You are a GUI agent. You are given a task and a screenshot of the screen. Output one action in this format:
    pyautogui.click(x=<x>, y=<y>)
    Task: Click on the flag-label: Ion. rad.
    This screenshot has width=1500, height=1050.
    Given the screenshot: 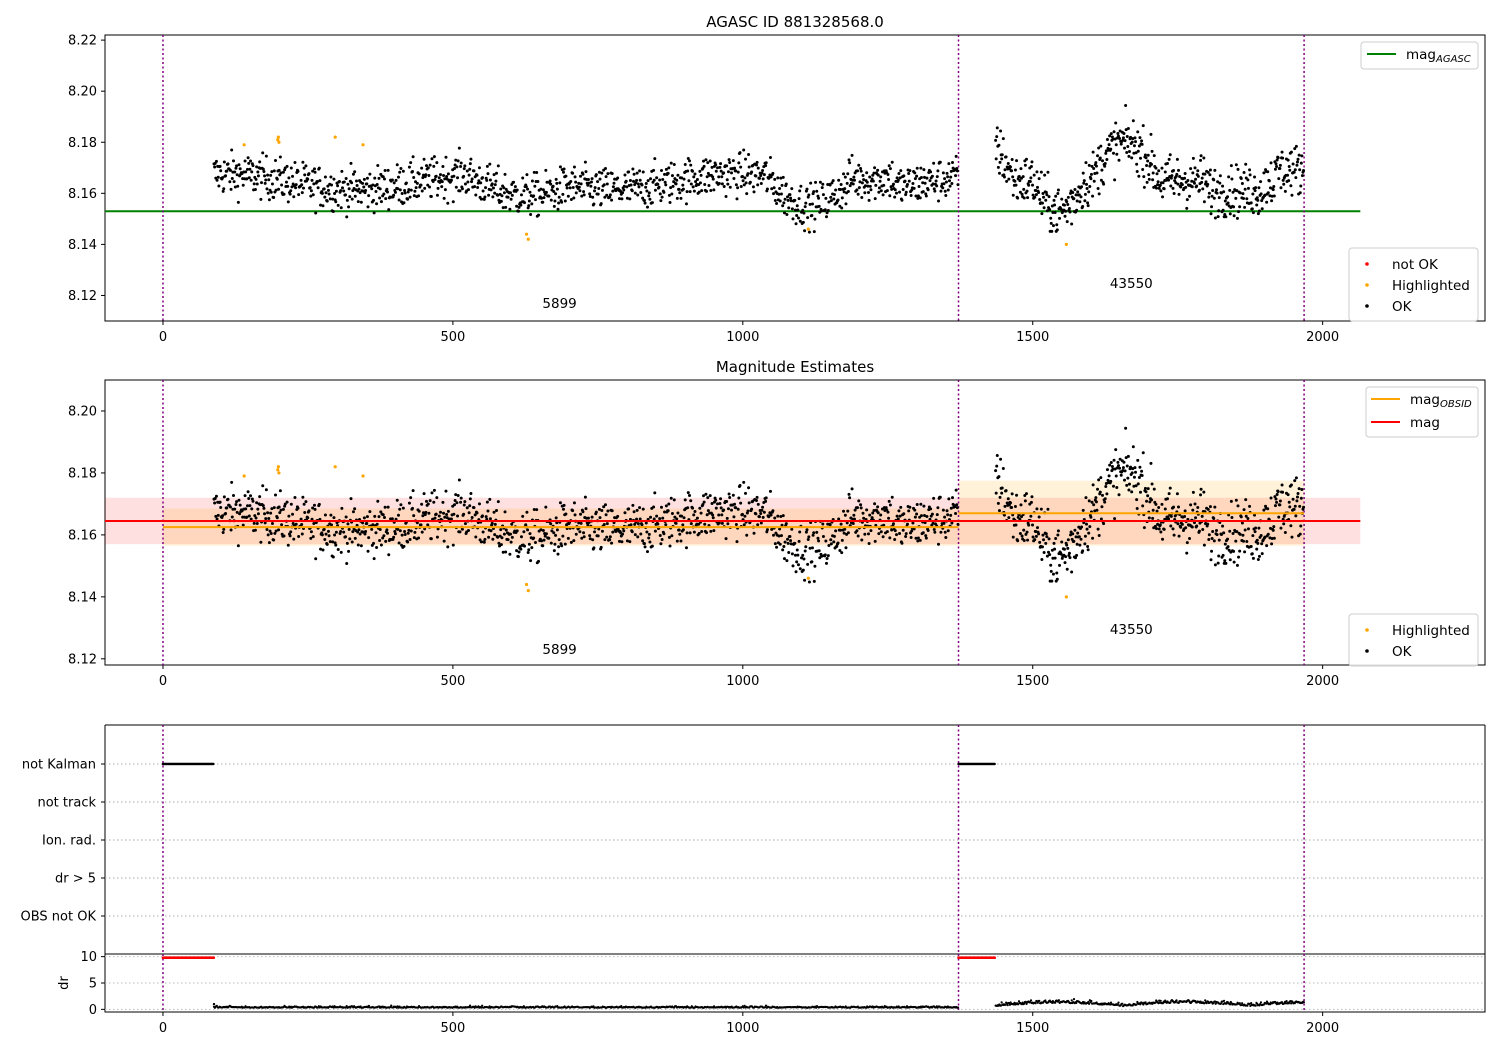 What is the action you would take?
    pyautogui.click(x=69, y=841)
    